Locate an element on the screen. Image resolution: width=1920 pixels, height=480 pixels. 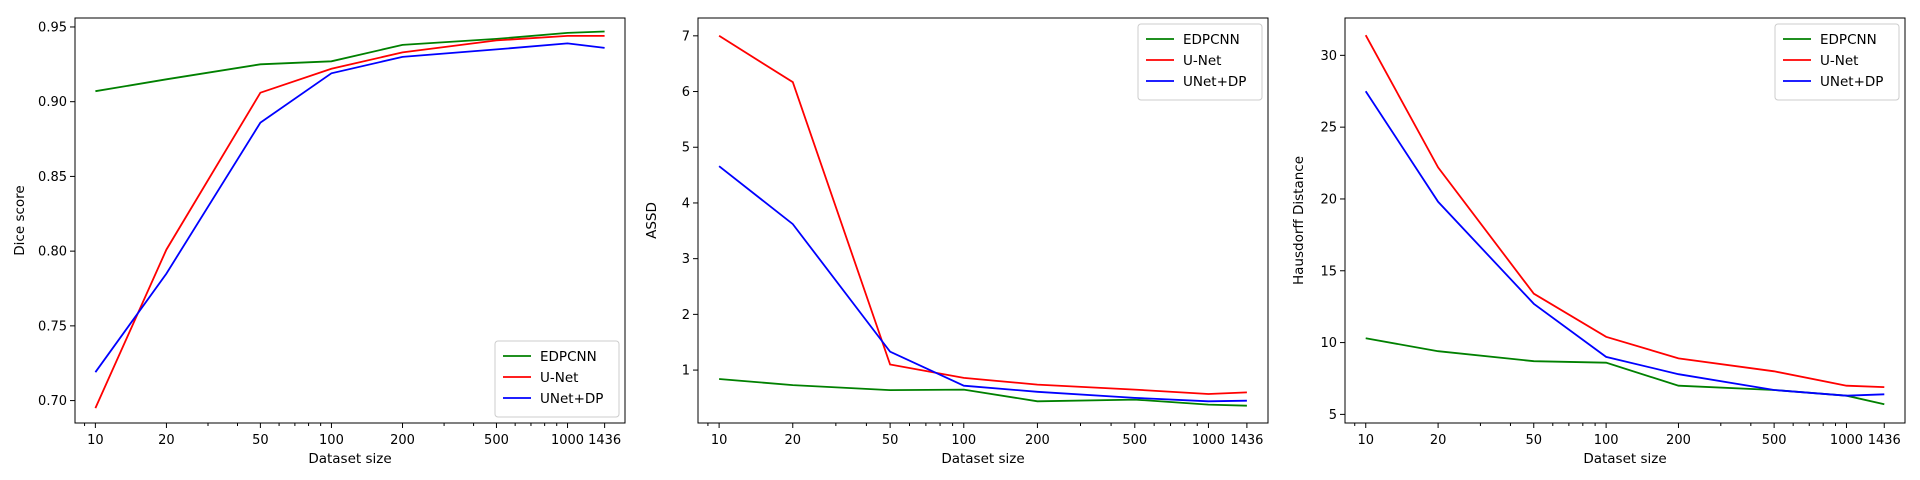
y-tick-label: 15 is located at coordinates (1328, 271).